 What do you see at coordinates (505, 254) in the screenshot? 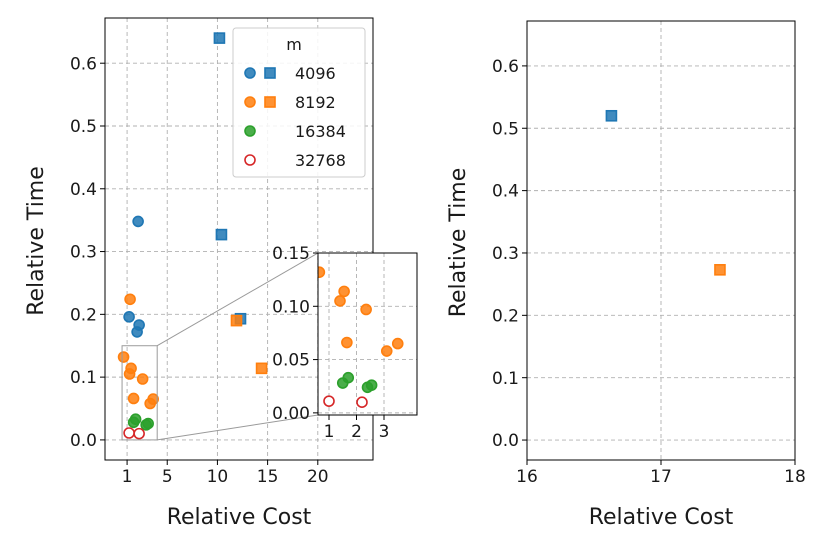
I see `right-ytick-label: 0.3` at bounding box center [505, 254].